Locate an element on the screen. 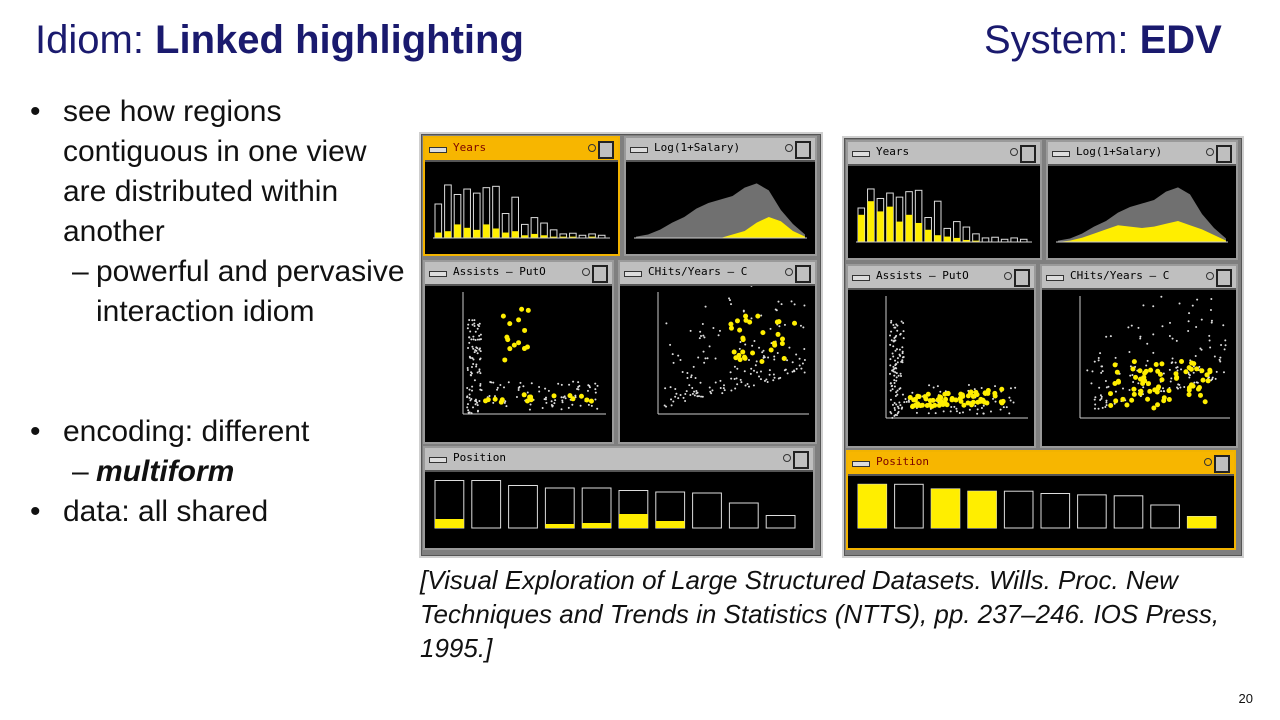 The image size is (1280, 720). panel-assists: Assists — PutO is located at coordinates (518, 352).